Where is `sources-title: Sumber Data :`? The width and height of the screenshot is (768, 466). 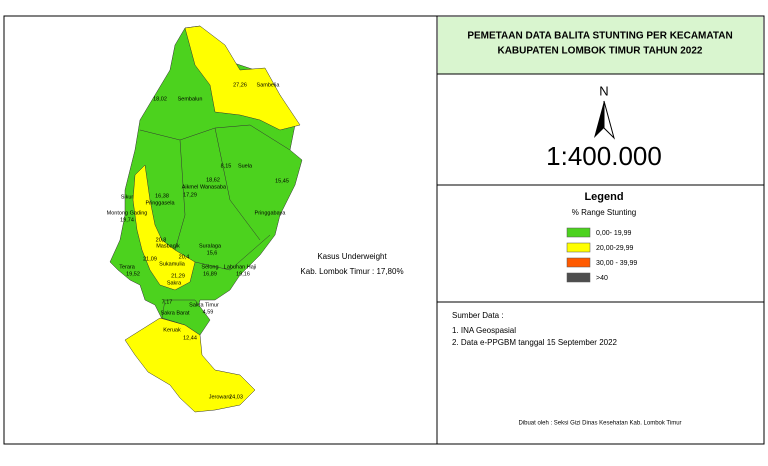
sources-title: Sumber Data : is located at coordinates (478, 315).